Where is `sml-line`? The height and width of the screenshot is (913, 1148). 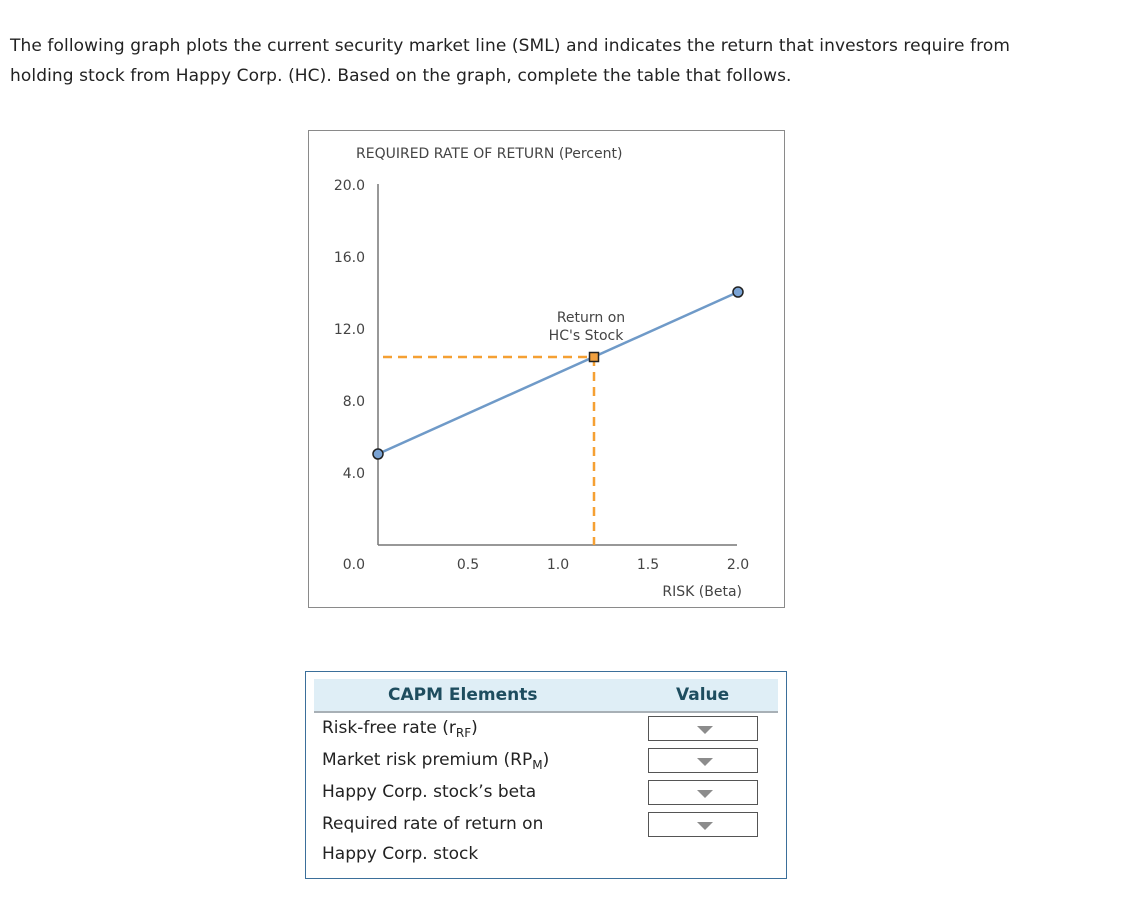
sml-line is located at coordinates (558, 373).